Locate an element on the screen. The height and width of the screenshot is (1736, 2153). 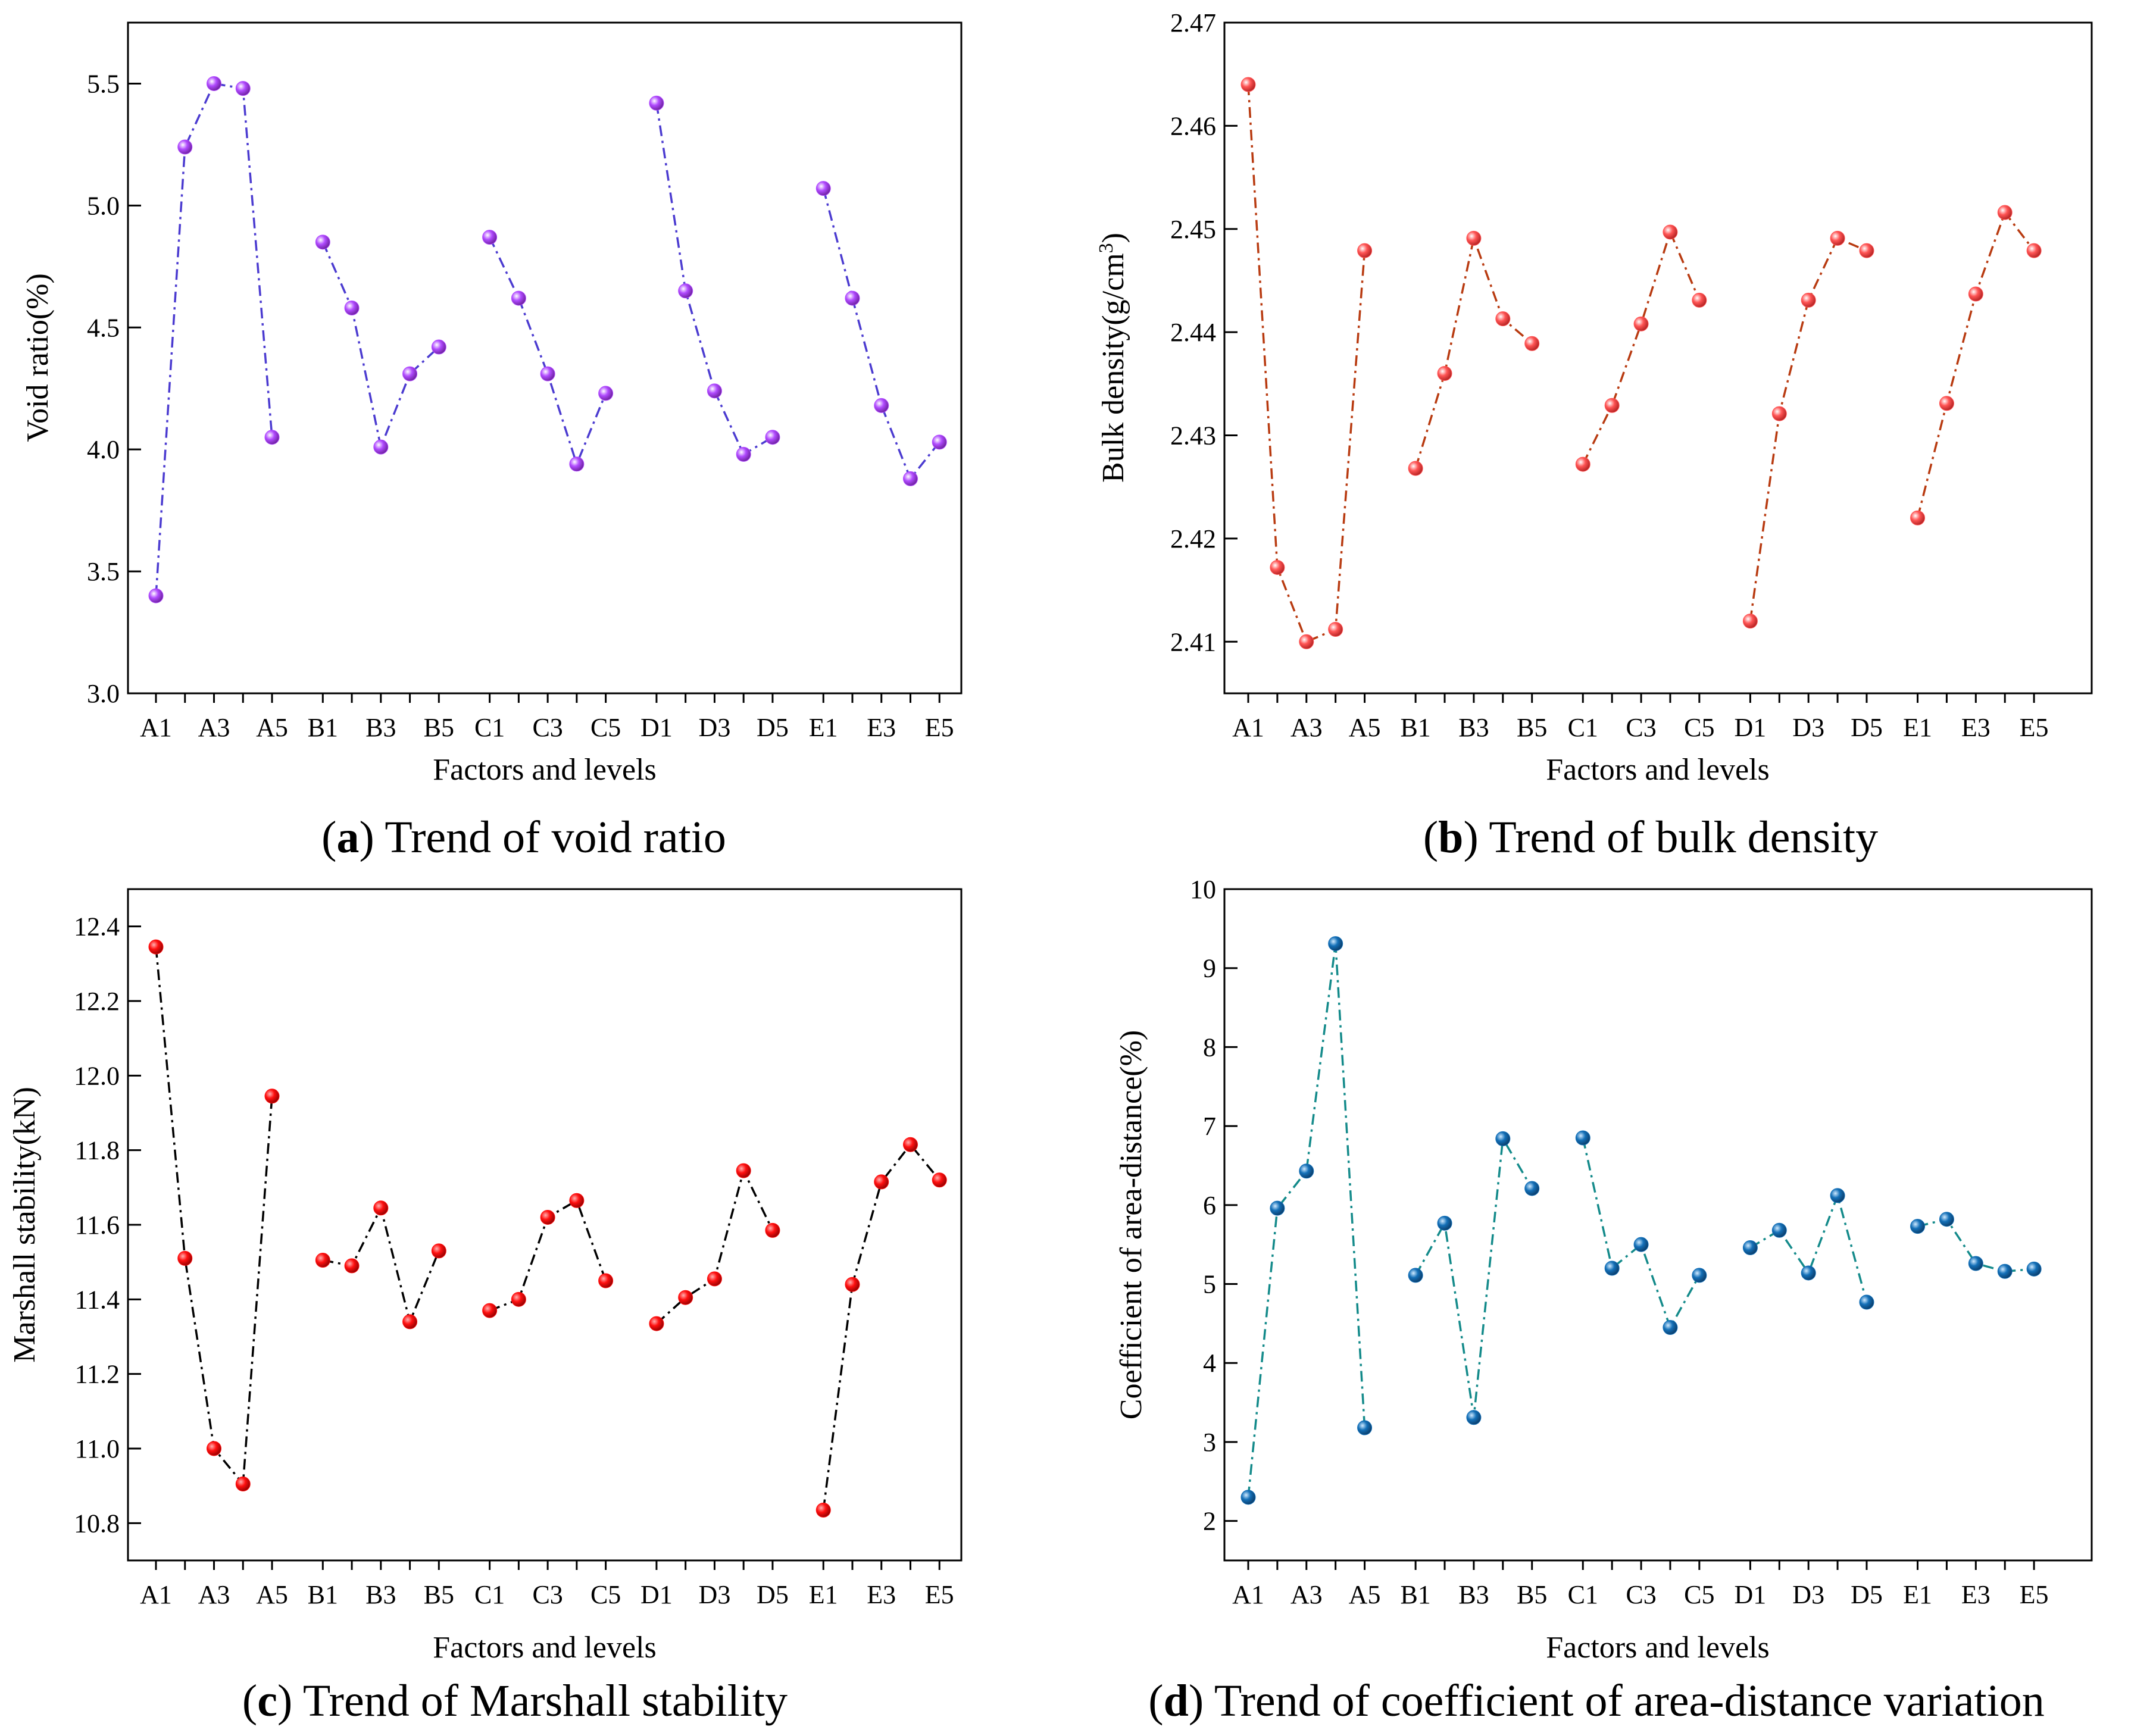
y-tick-label: 5.5 is located at coordinates (103, 84).